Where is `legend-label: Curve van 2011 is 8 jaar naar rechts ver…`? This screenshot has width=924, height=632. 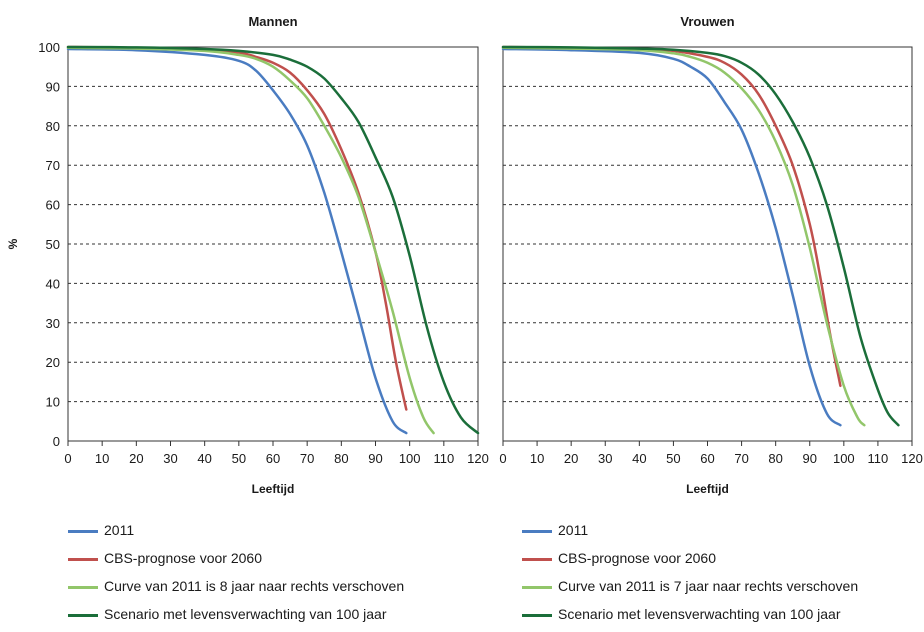 legend-label: Curve van 2011 is 8 jaar naar rechts ver… is located at coordinates (254, 586).